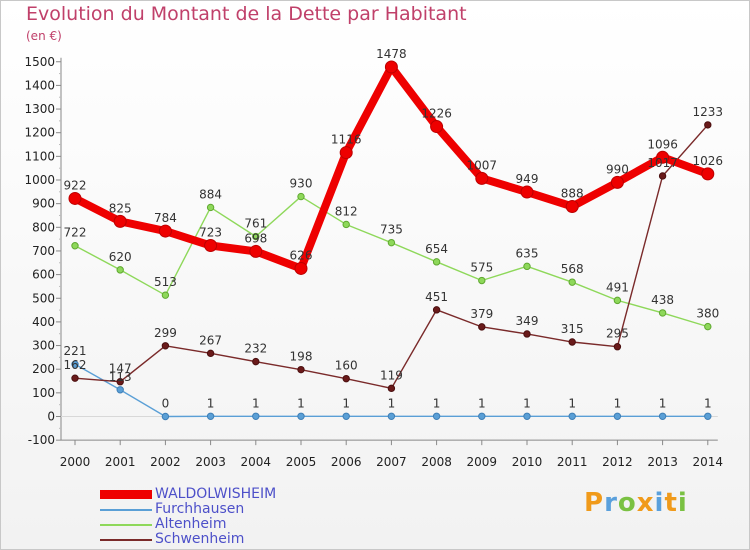  I want to click on y-tick-label: 900, so click(43, 204).